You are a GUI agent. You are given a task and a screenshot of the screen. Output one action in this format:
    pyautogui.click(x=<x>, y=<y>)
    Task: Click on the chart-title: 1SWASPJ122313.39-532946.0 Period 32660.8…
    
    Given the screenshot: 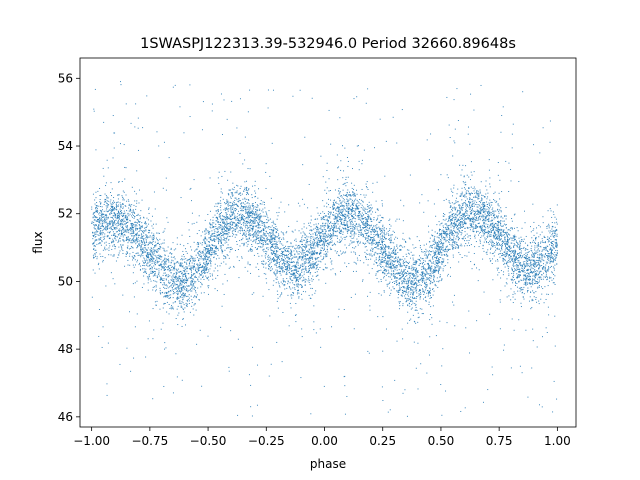 What is the action you would take?
    pyautogui.click(x=328, y=44)
    